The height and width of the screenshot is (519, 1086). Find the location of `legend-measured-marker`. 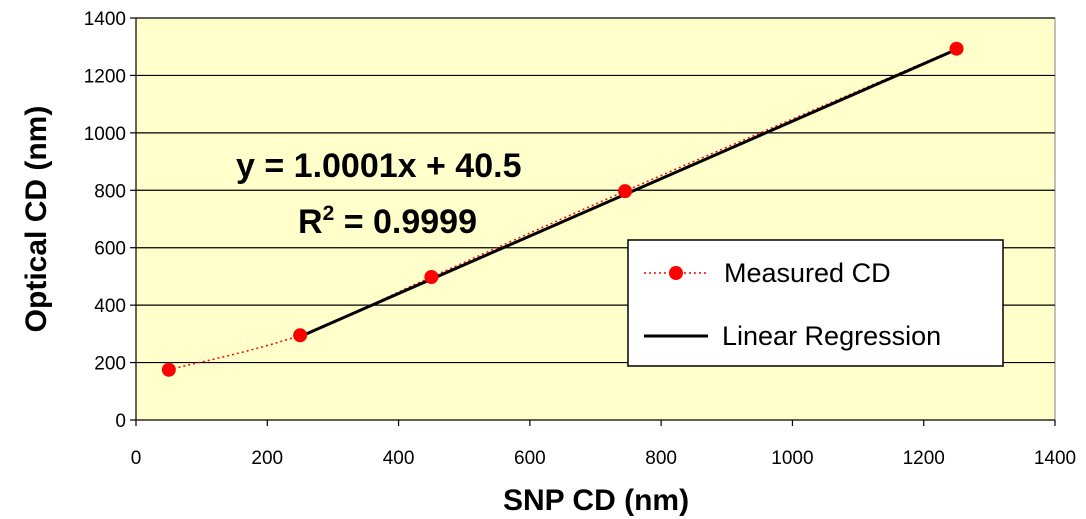

legend-measured-marker is located at coordinates (676, 273).